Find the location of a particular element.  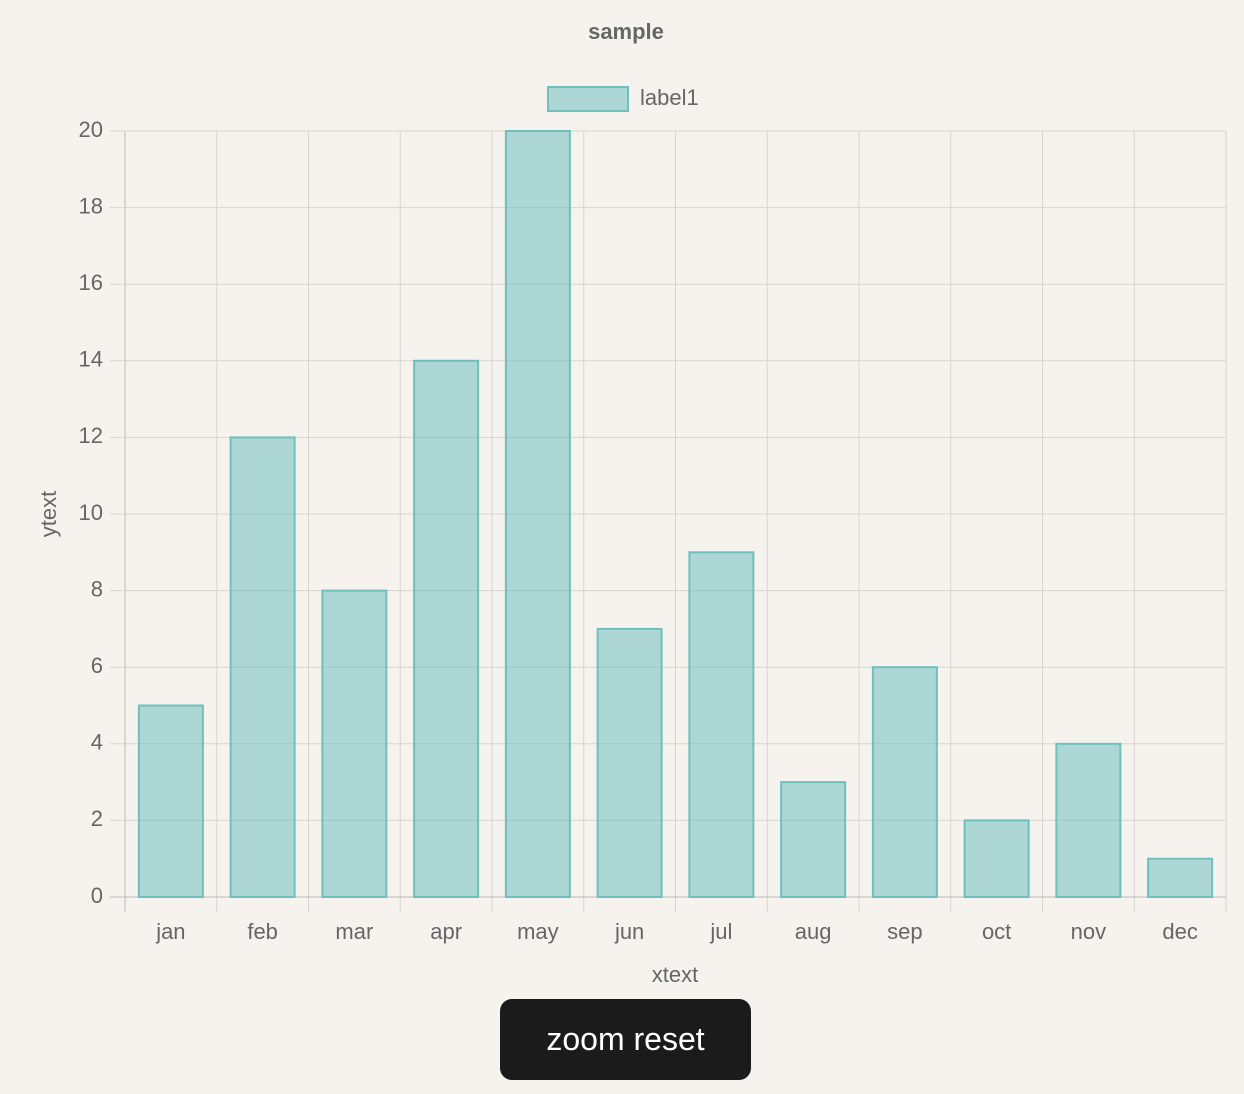

x-tick-label: aug is located at coordinates (813, 931).